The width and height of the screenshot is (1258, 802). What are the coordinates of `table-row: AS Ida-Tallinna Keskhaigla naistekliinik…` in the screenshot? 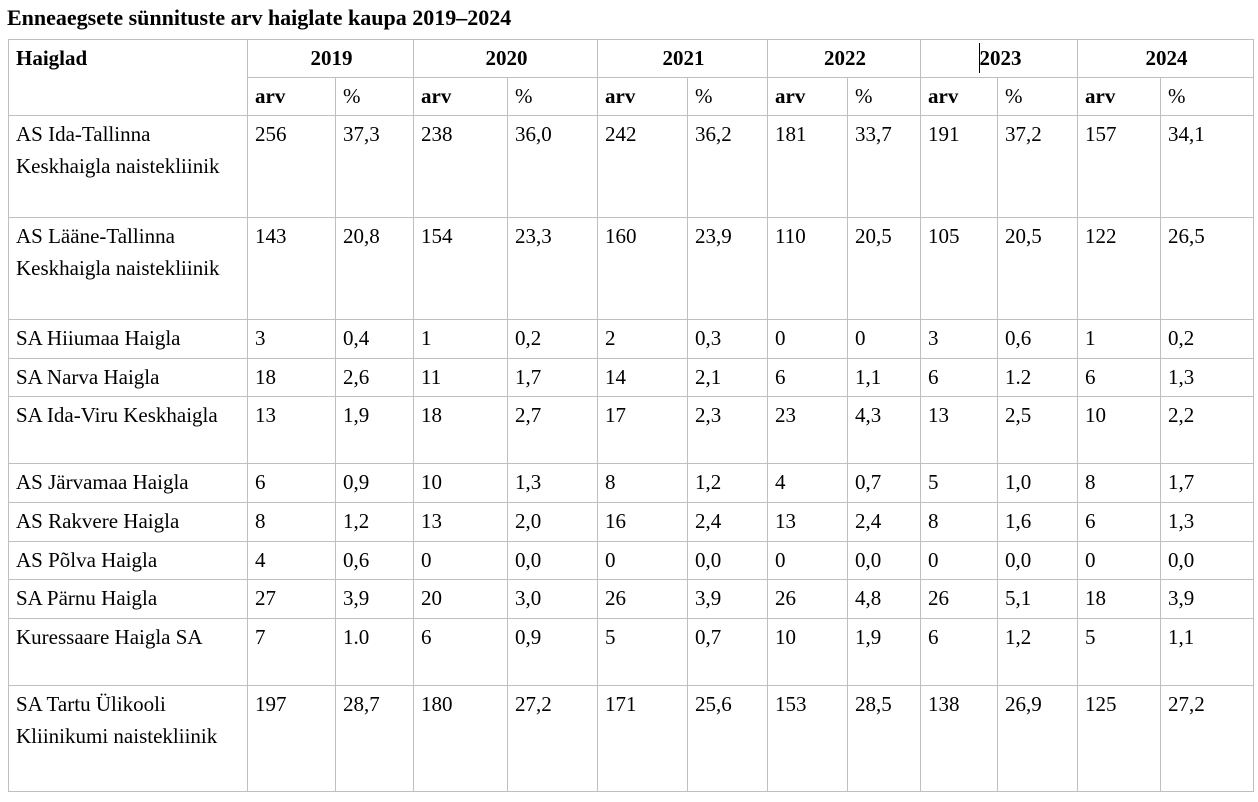 It's located at (631, 166).